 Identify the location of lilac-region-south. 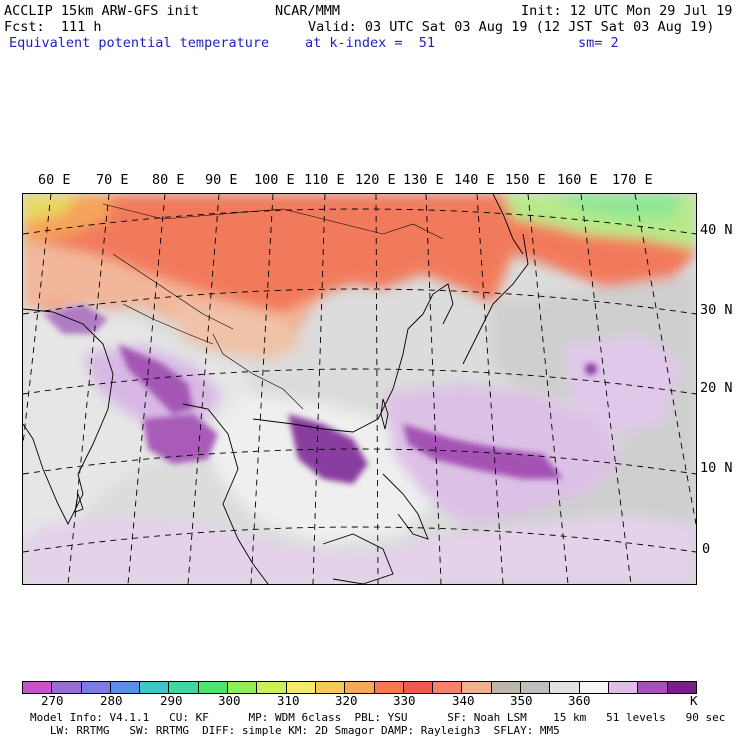
(359, 549).